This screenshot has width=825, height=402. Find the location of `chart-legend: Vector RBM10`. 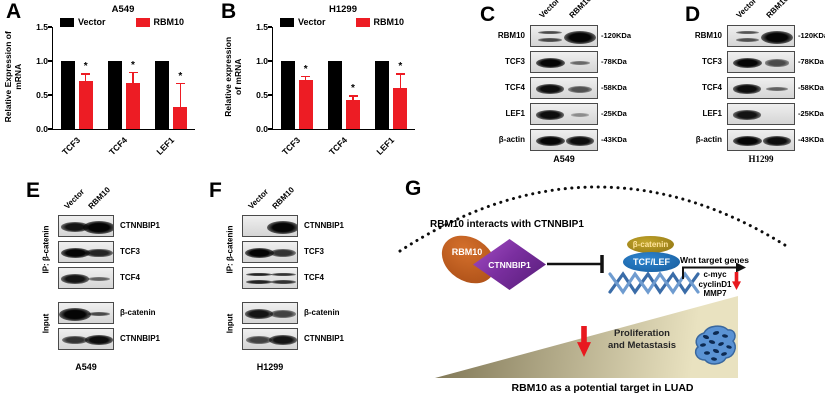

chart-legend: Vector RBM10 is located at coordinates (122, 22).